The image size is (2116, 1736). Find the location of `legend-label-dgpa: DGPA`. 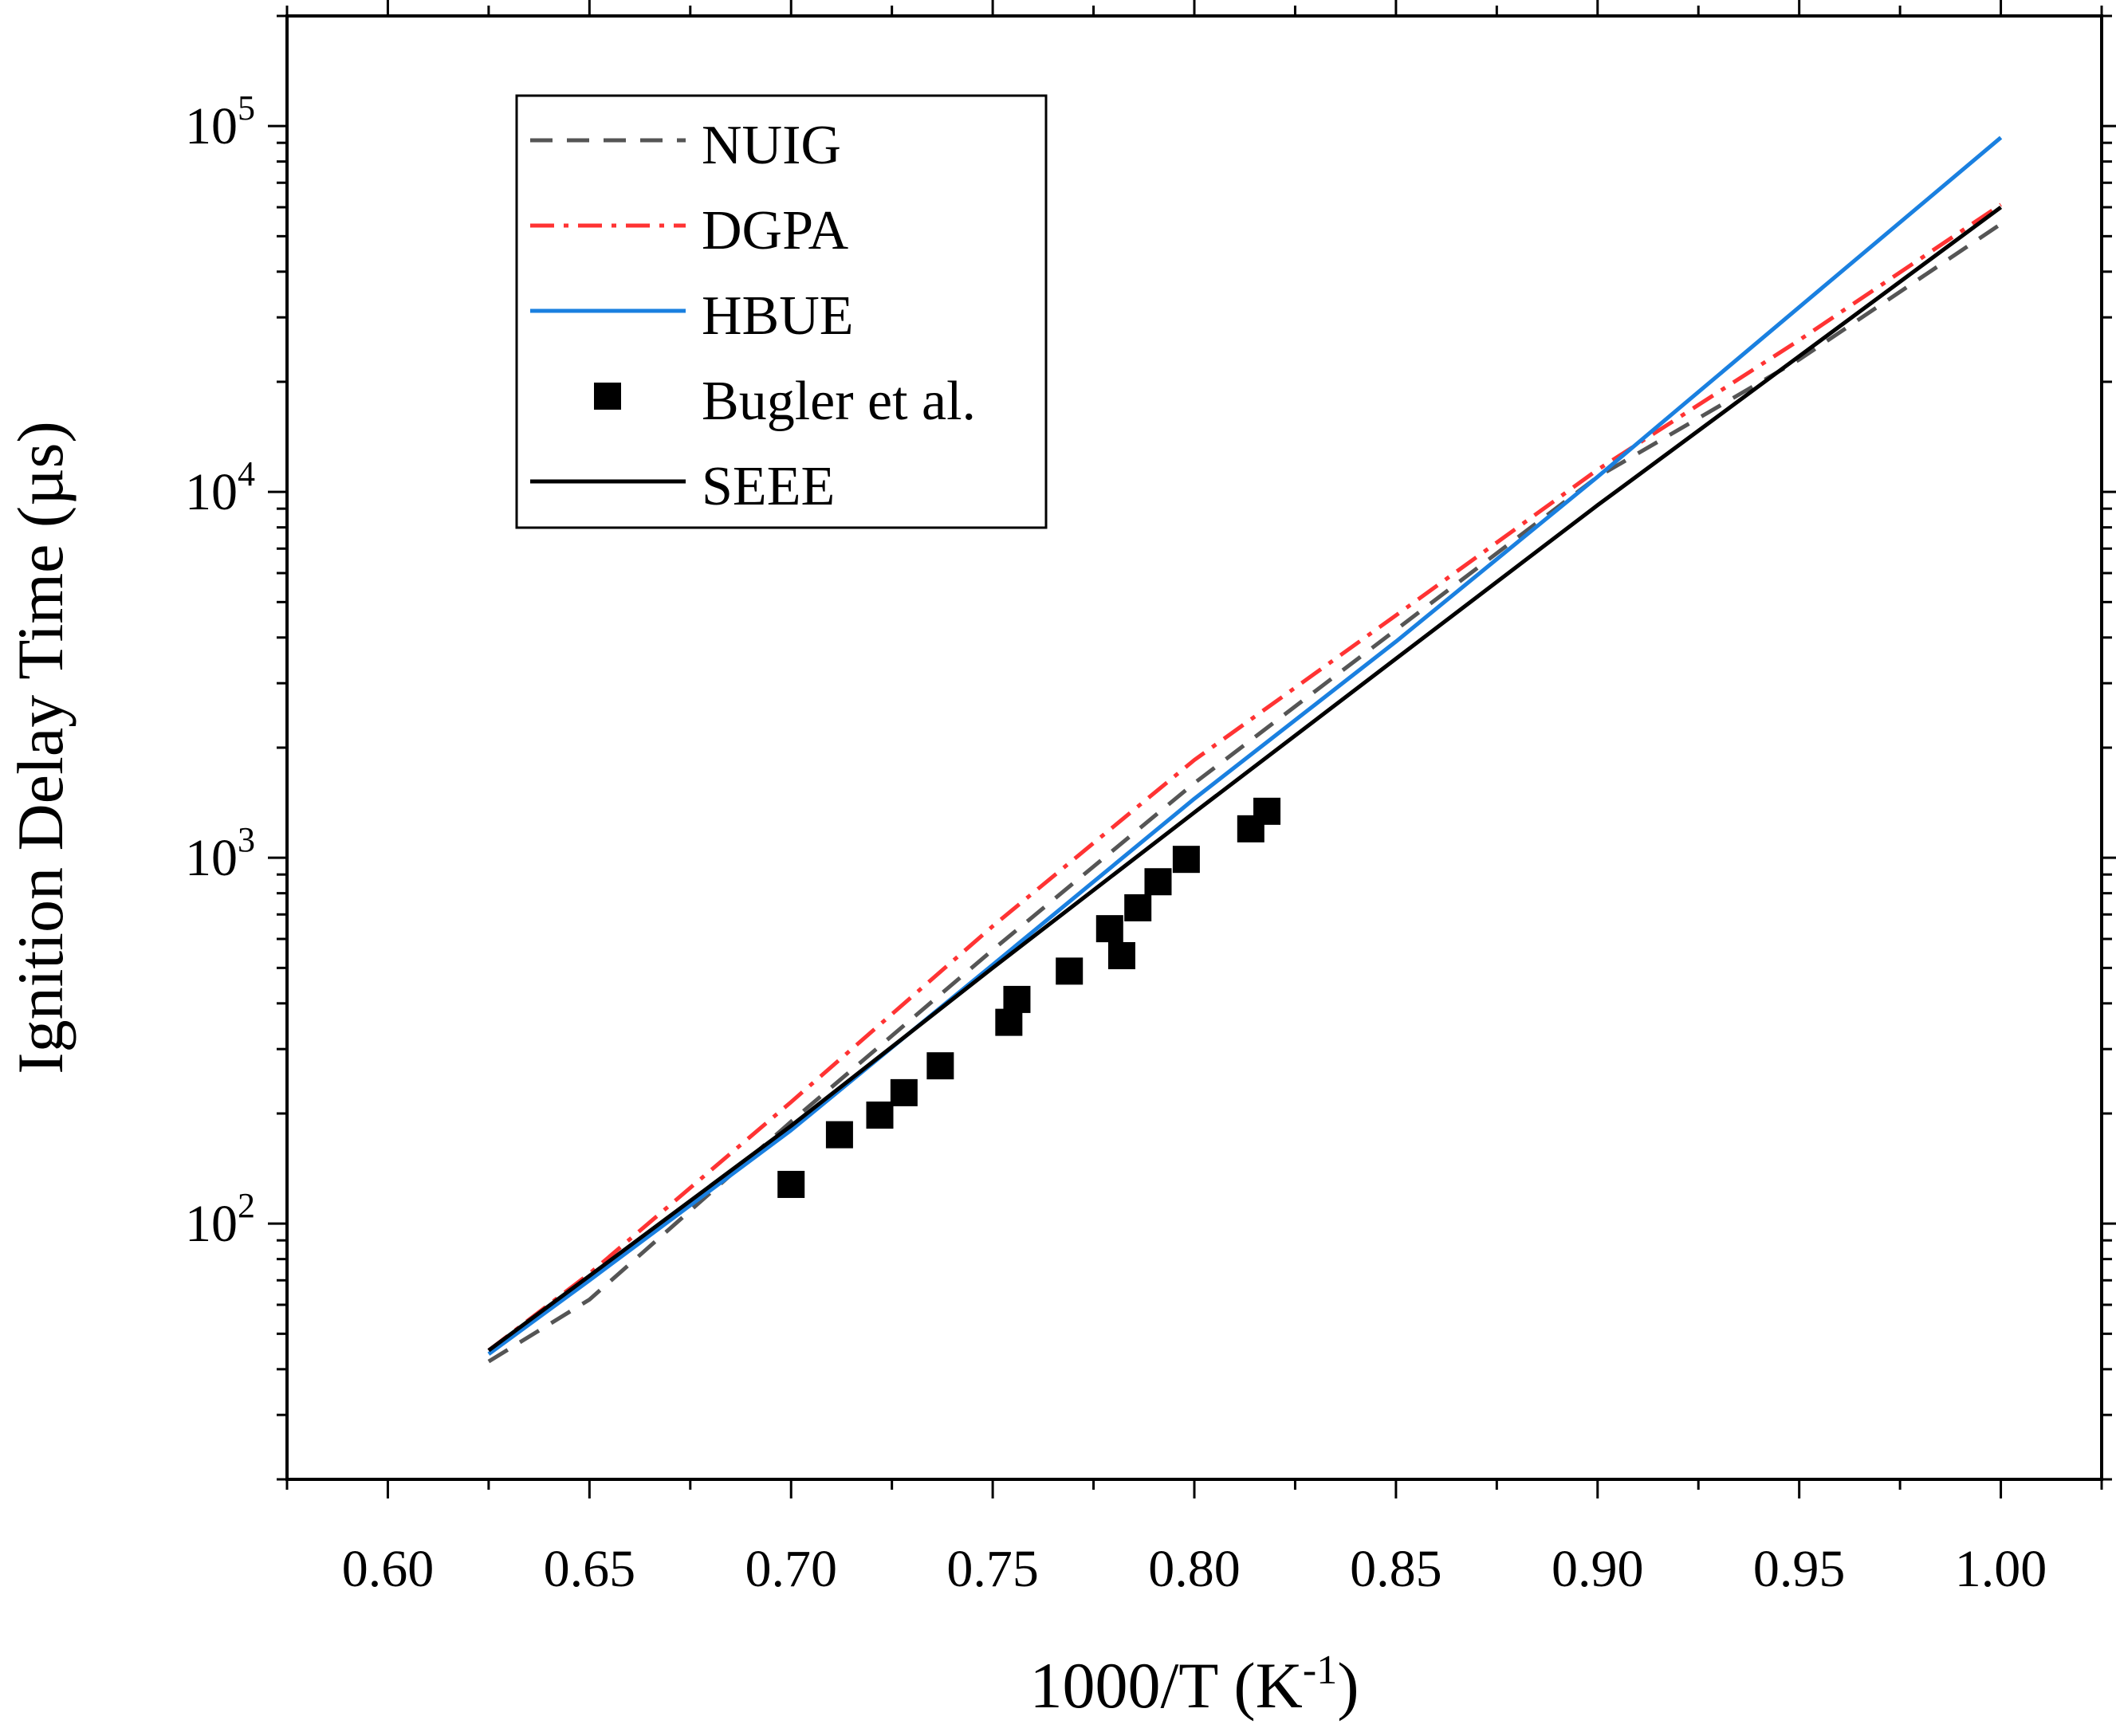

legend-label-dgpa: DGPA is located at coordinates (775, 231).